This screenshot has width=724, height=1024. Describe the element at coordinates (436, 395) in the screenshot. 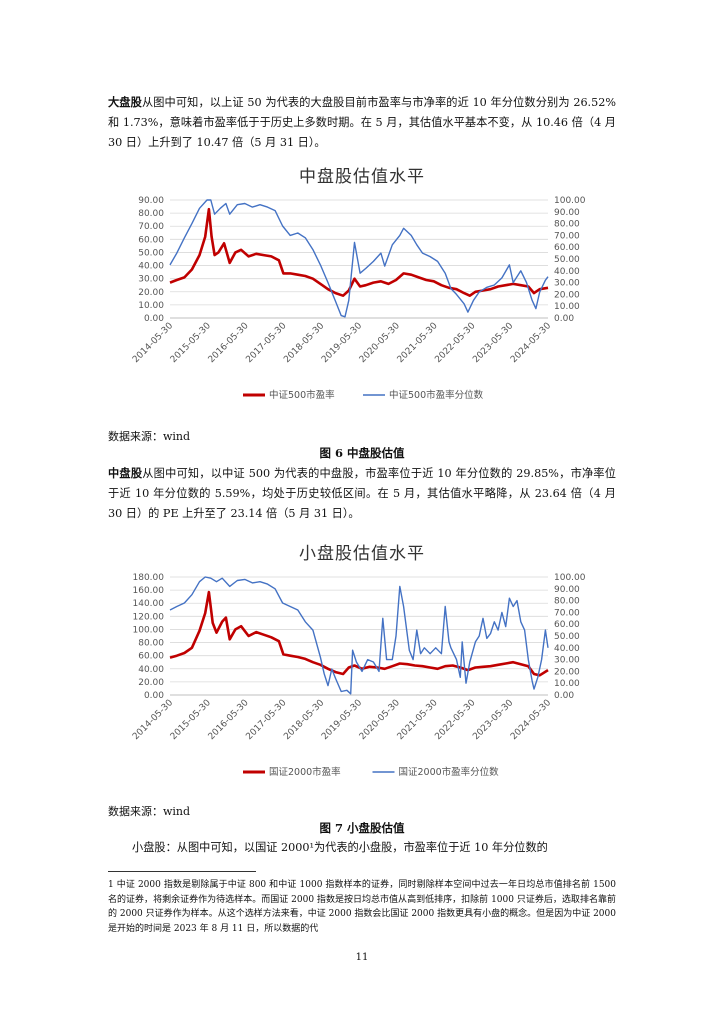

I see `mid-cap-legend-label: 中证500市盈率分位数` at that location.